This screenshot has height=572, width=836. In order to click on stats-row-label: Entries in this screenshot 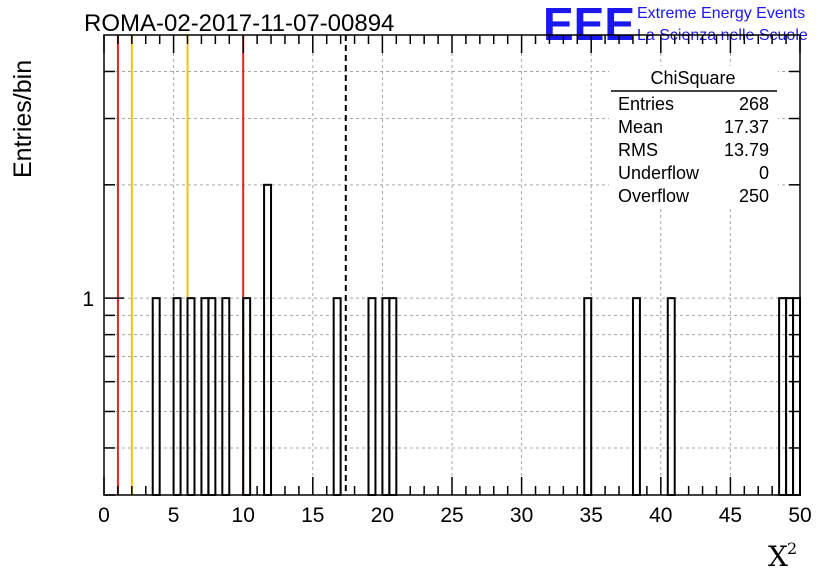, I will do `click(646, 104)`.